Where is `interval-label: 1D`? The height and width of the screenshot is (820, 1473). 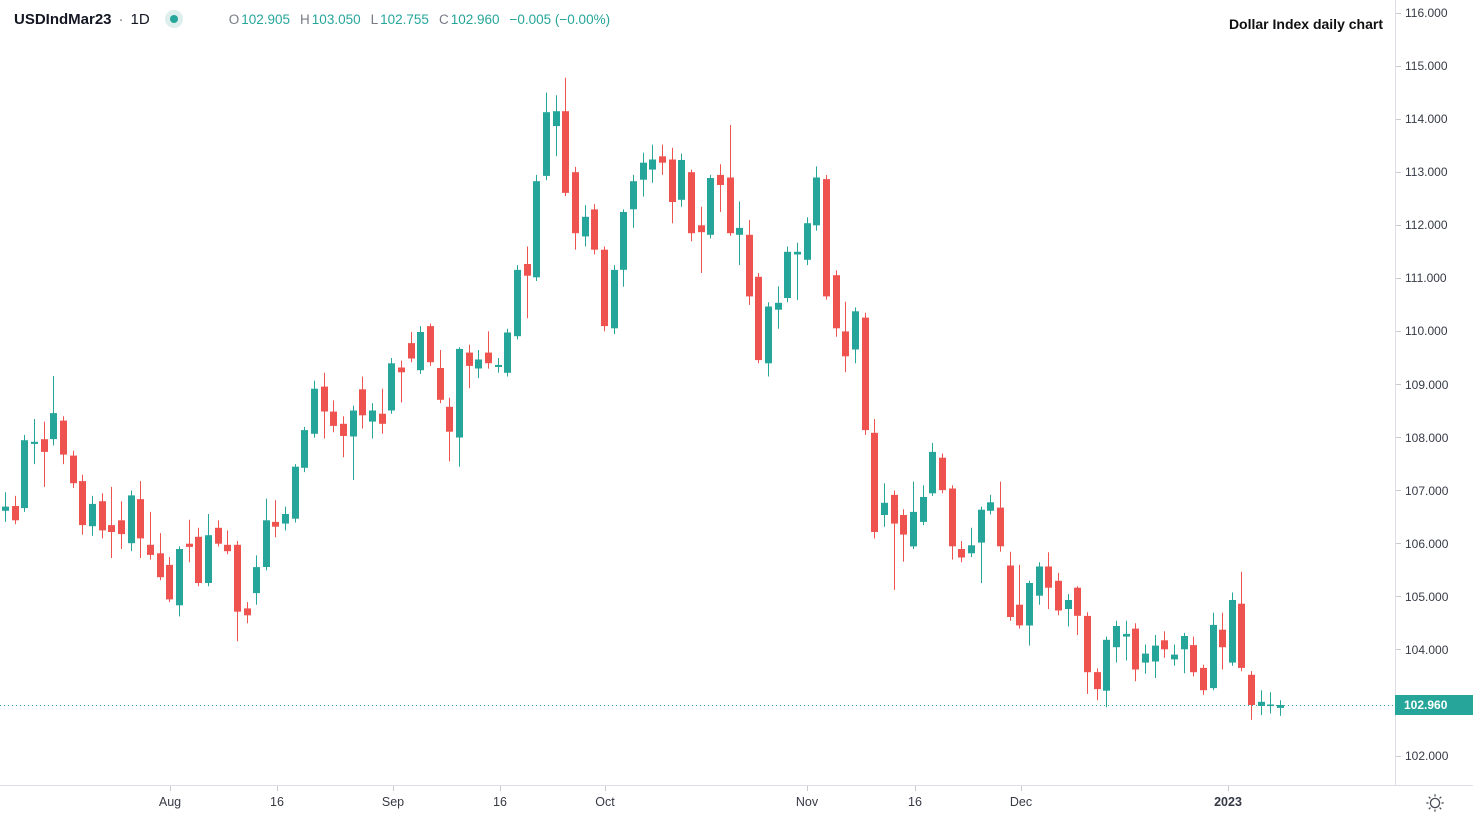
interval-label: 1D is located at coordinates (140, 19).